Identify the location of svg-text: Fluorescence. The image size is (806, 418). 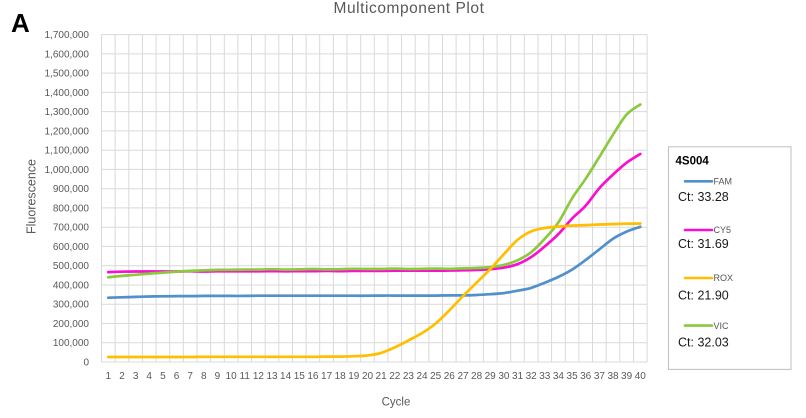
(32, 196).